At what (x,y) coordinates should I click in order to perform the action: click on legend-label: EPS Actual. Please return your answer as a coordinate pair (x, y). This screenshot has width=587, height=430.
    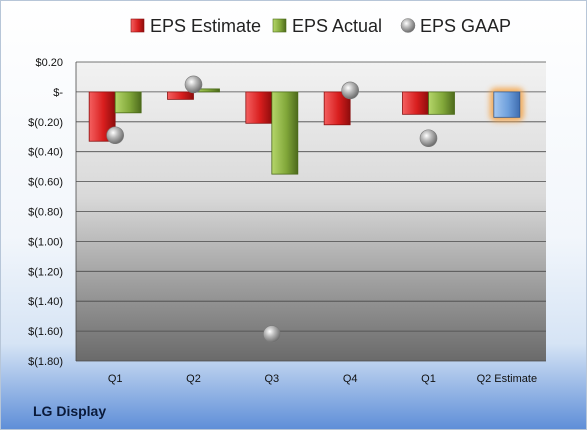
    Looking at the image, I should click on (337, 26).